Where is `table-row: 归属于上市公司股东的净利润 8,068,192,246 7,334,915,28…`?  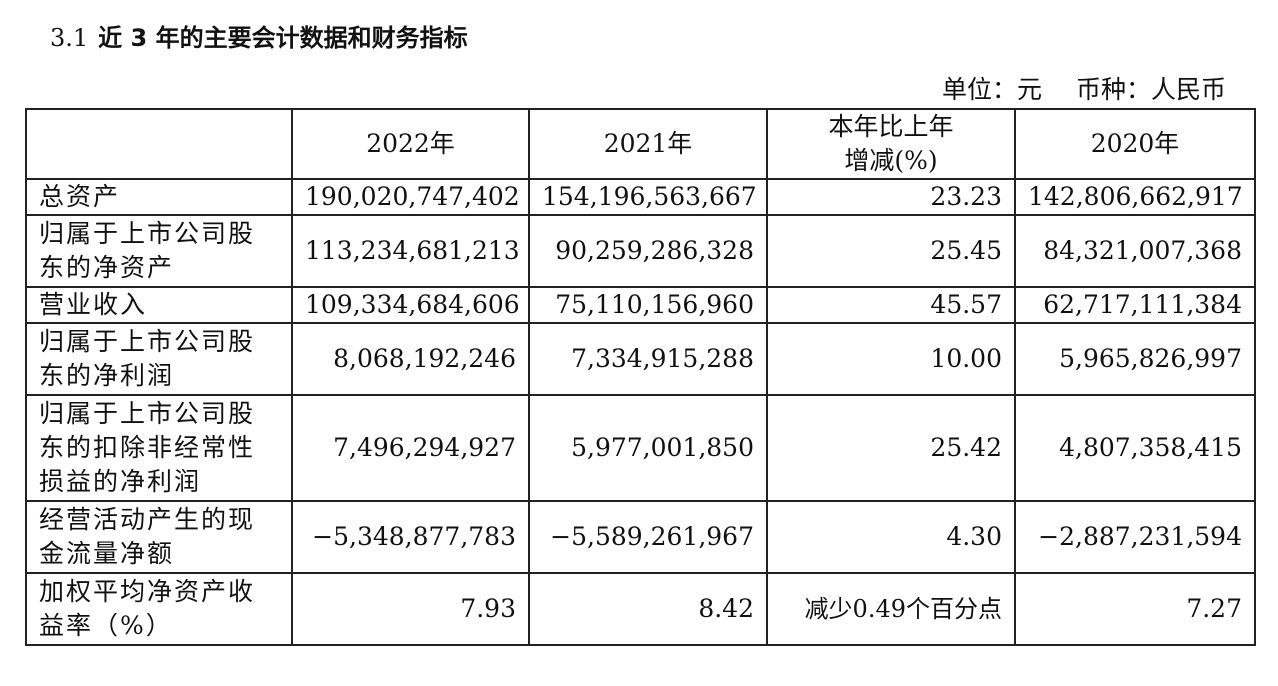
table-row: 归属于上市公司股东的净利润 8,068,192,246 7,334,915,28… is located at coordinates (640, 359).